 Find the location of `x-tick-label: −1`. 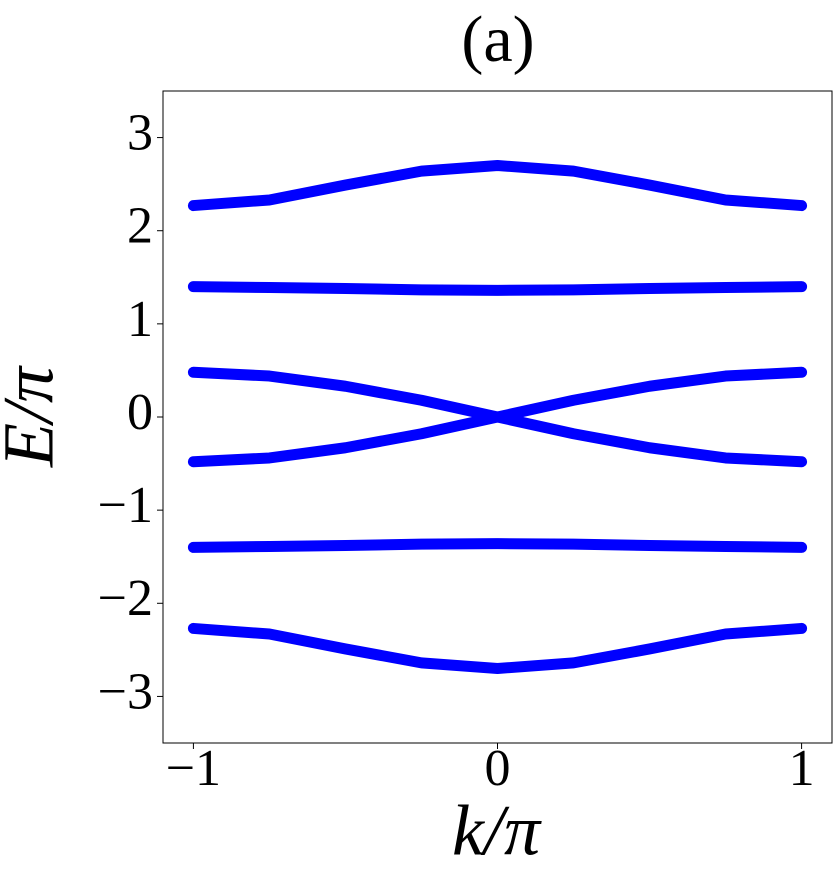

x-tick-label: −1 is located at coordinates (193, 768).